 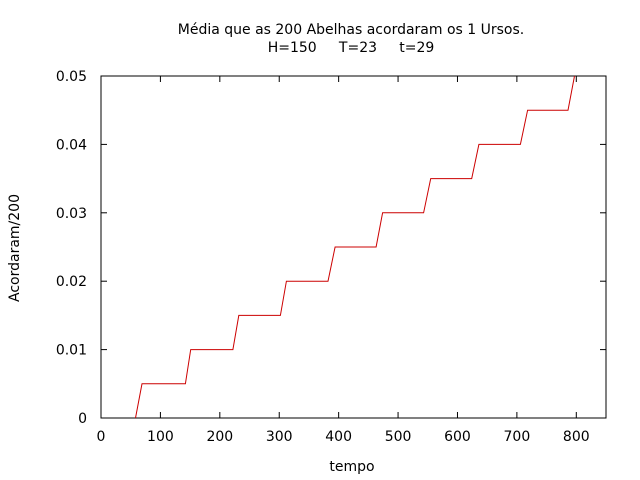 What do you see at coordinates (576, 437) in the screenshot?
I see `x-tick-label: 800` at bounding box center [576, 437].